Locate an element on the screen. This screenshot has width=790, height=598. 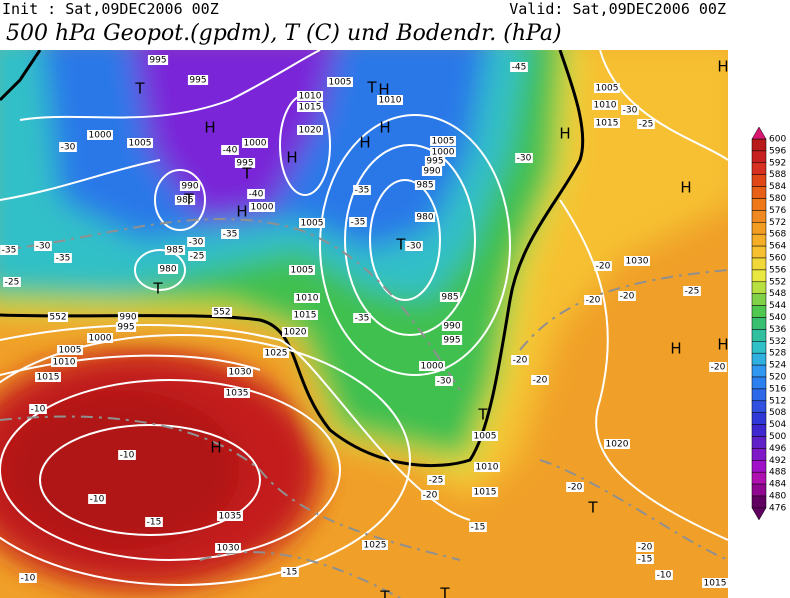
legend-label: 568 is located at coordinates (777, 235).